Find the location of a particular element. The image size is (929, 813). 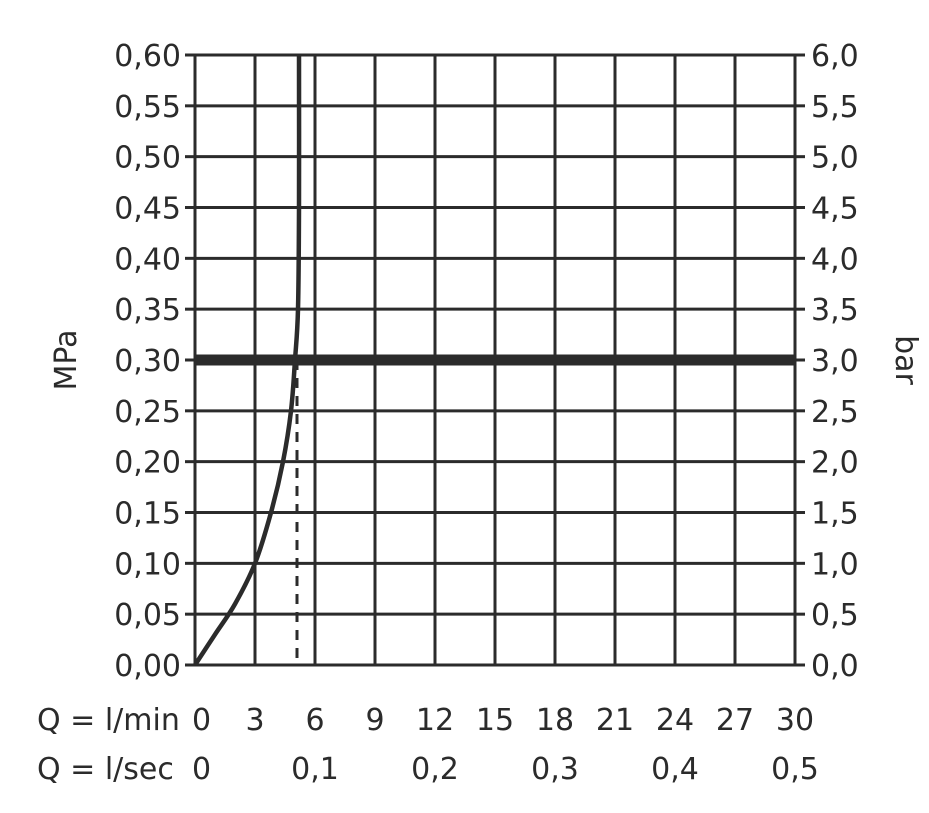

left-tick-label: 0,00 is located at coordinates (147, 666).